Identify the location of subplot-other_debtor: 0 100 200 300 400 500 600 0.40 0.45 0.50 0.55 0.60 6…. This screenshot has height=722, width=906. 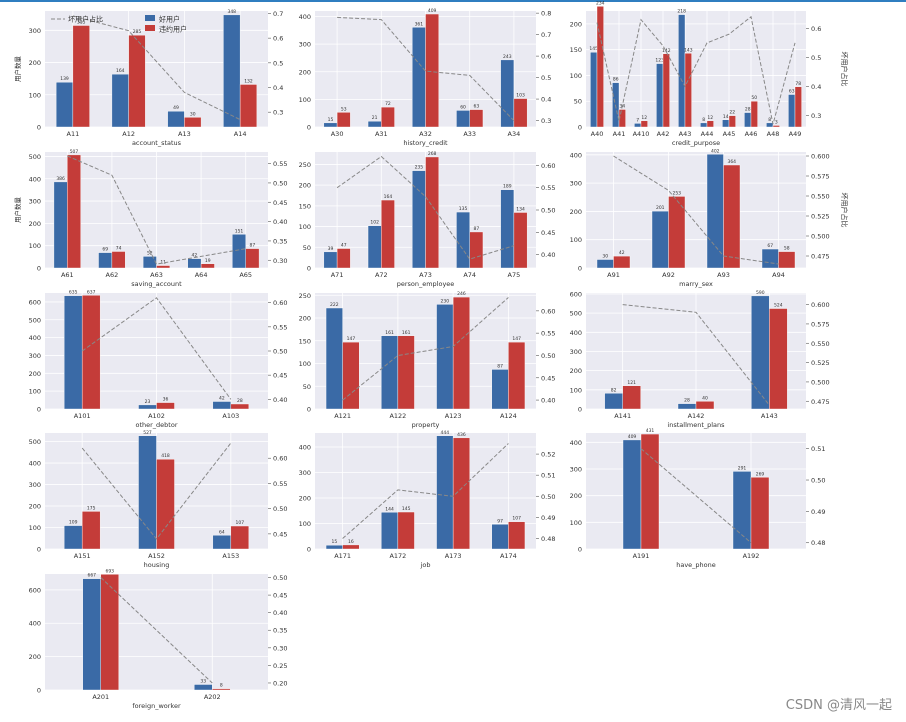
(158, 359).